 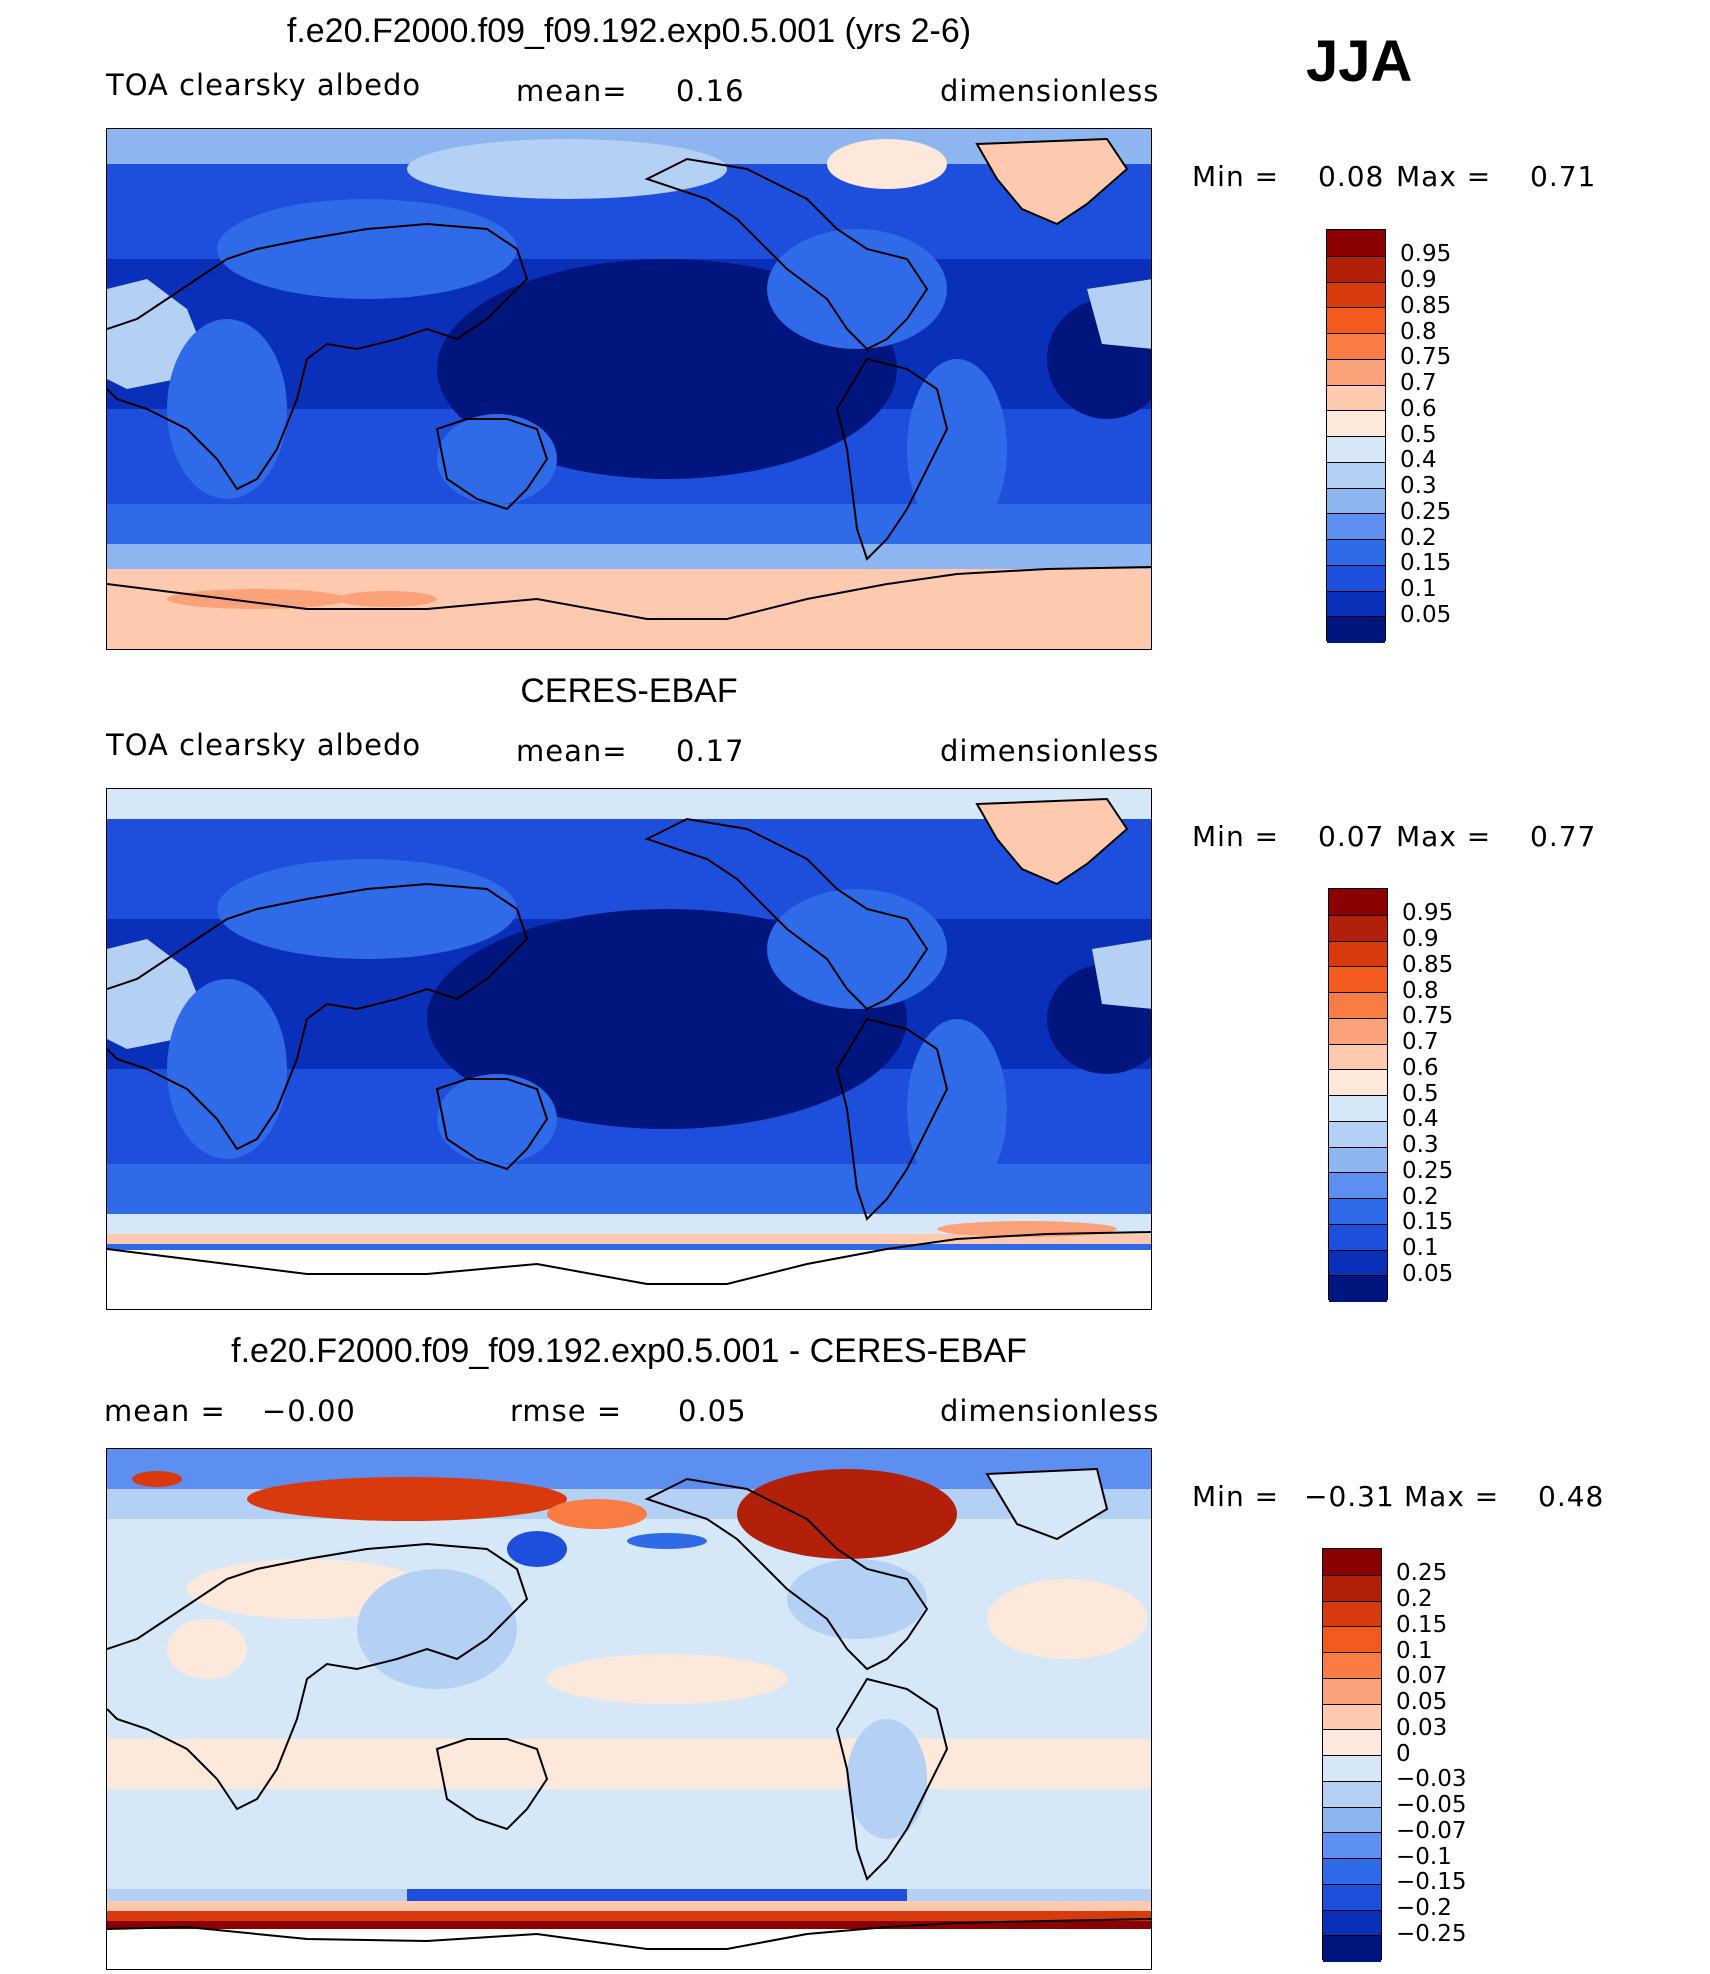 I want to click on panel-1-max-value: 0.71, so click(x=1563, y=176).